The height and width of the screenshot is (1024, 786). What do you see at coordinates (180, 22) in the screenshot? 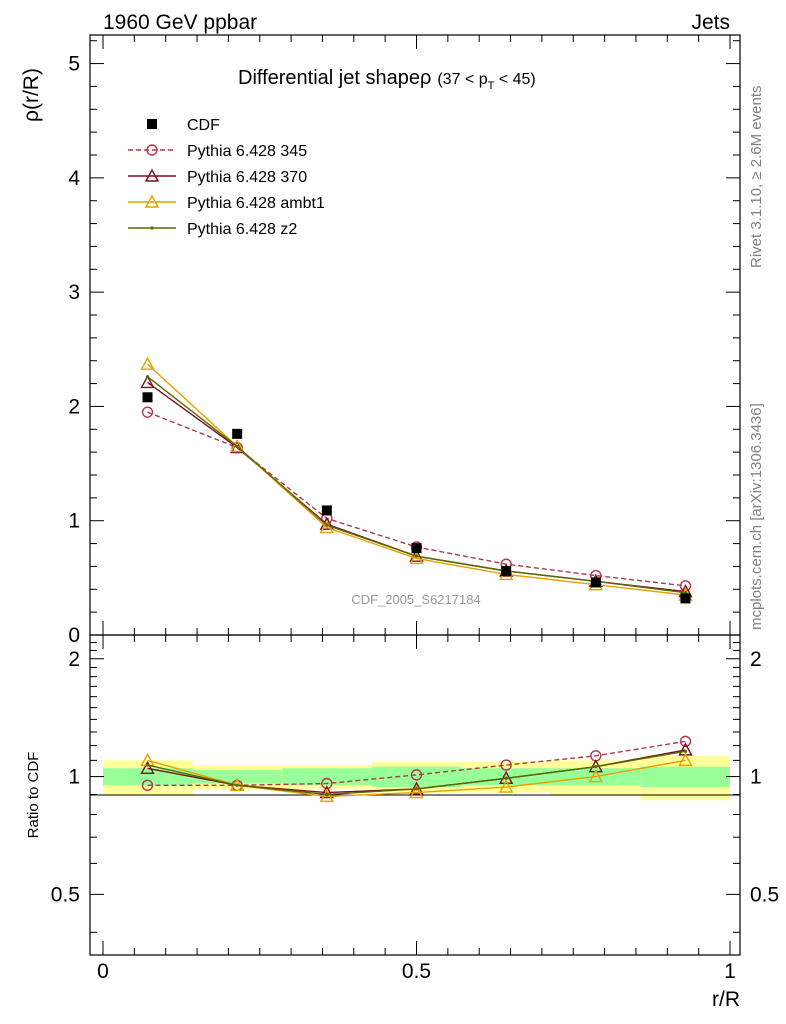
I see `energy-label: 1960 GeV ppbar` at bounding box center [180, 22].